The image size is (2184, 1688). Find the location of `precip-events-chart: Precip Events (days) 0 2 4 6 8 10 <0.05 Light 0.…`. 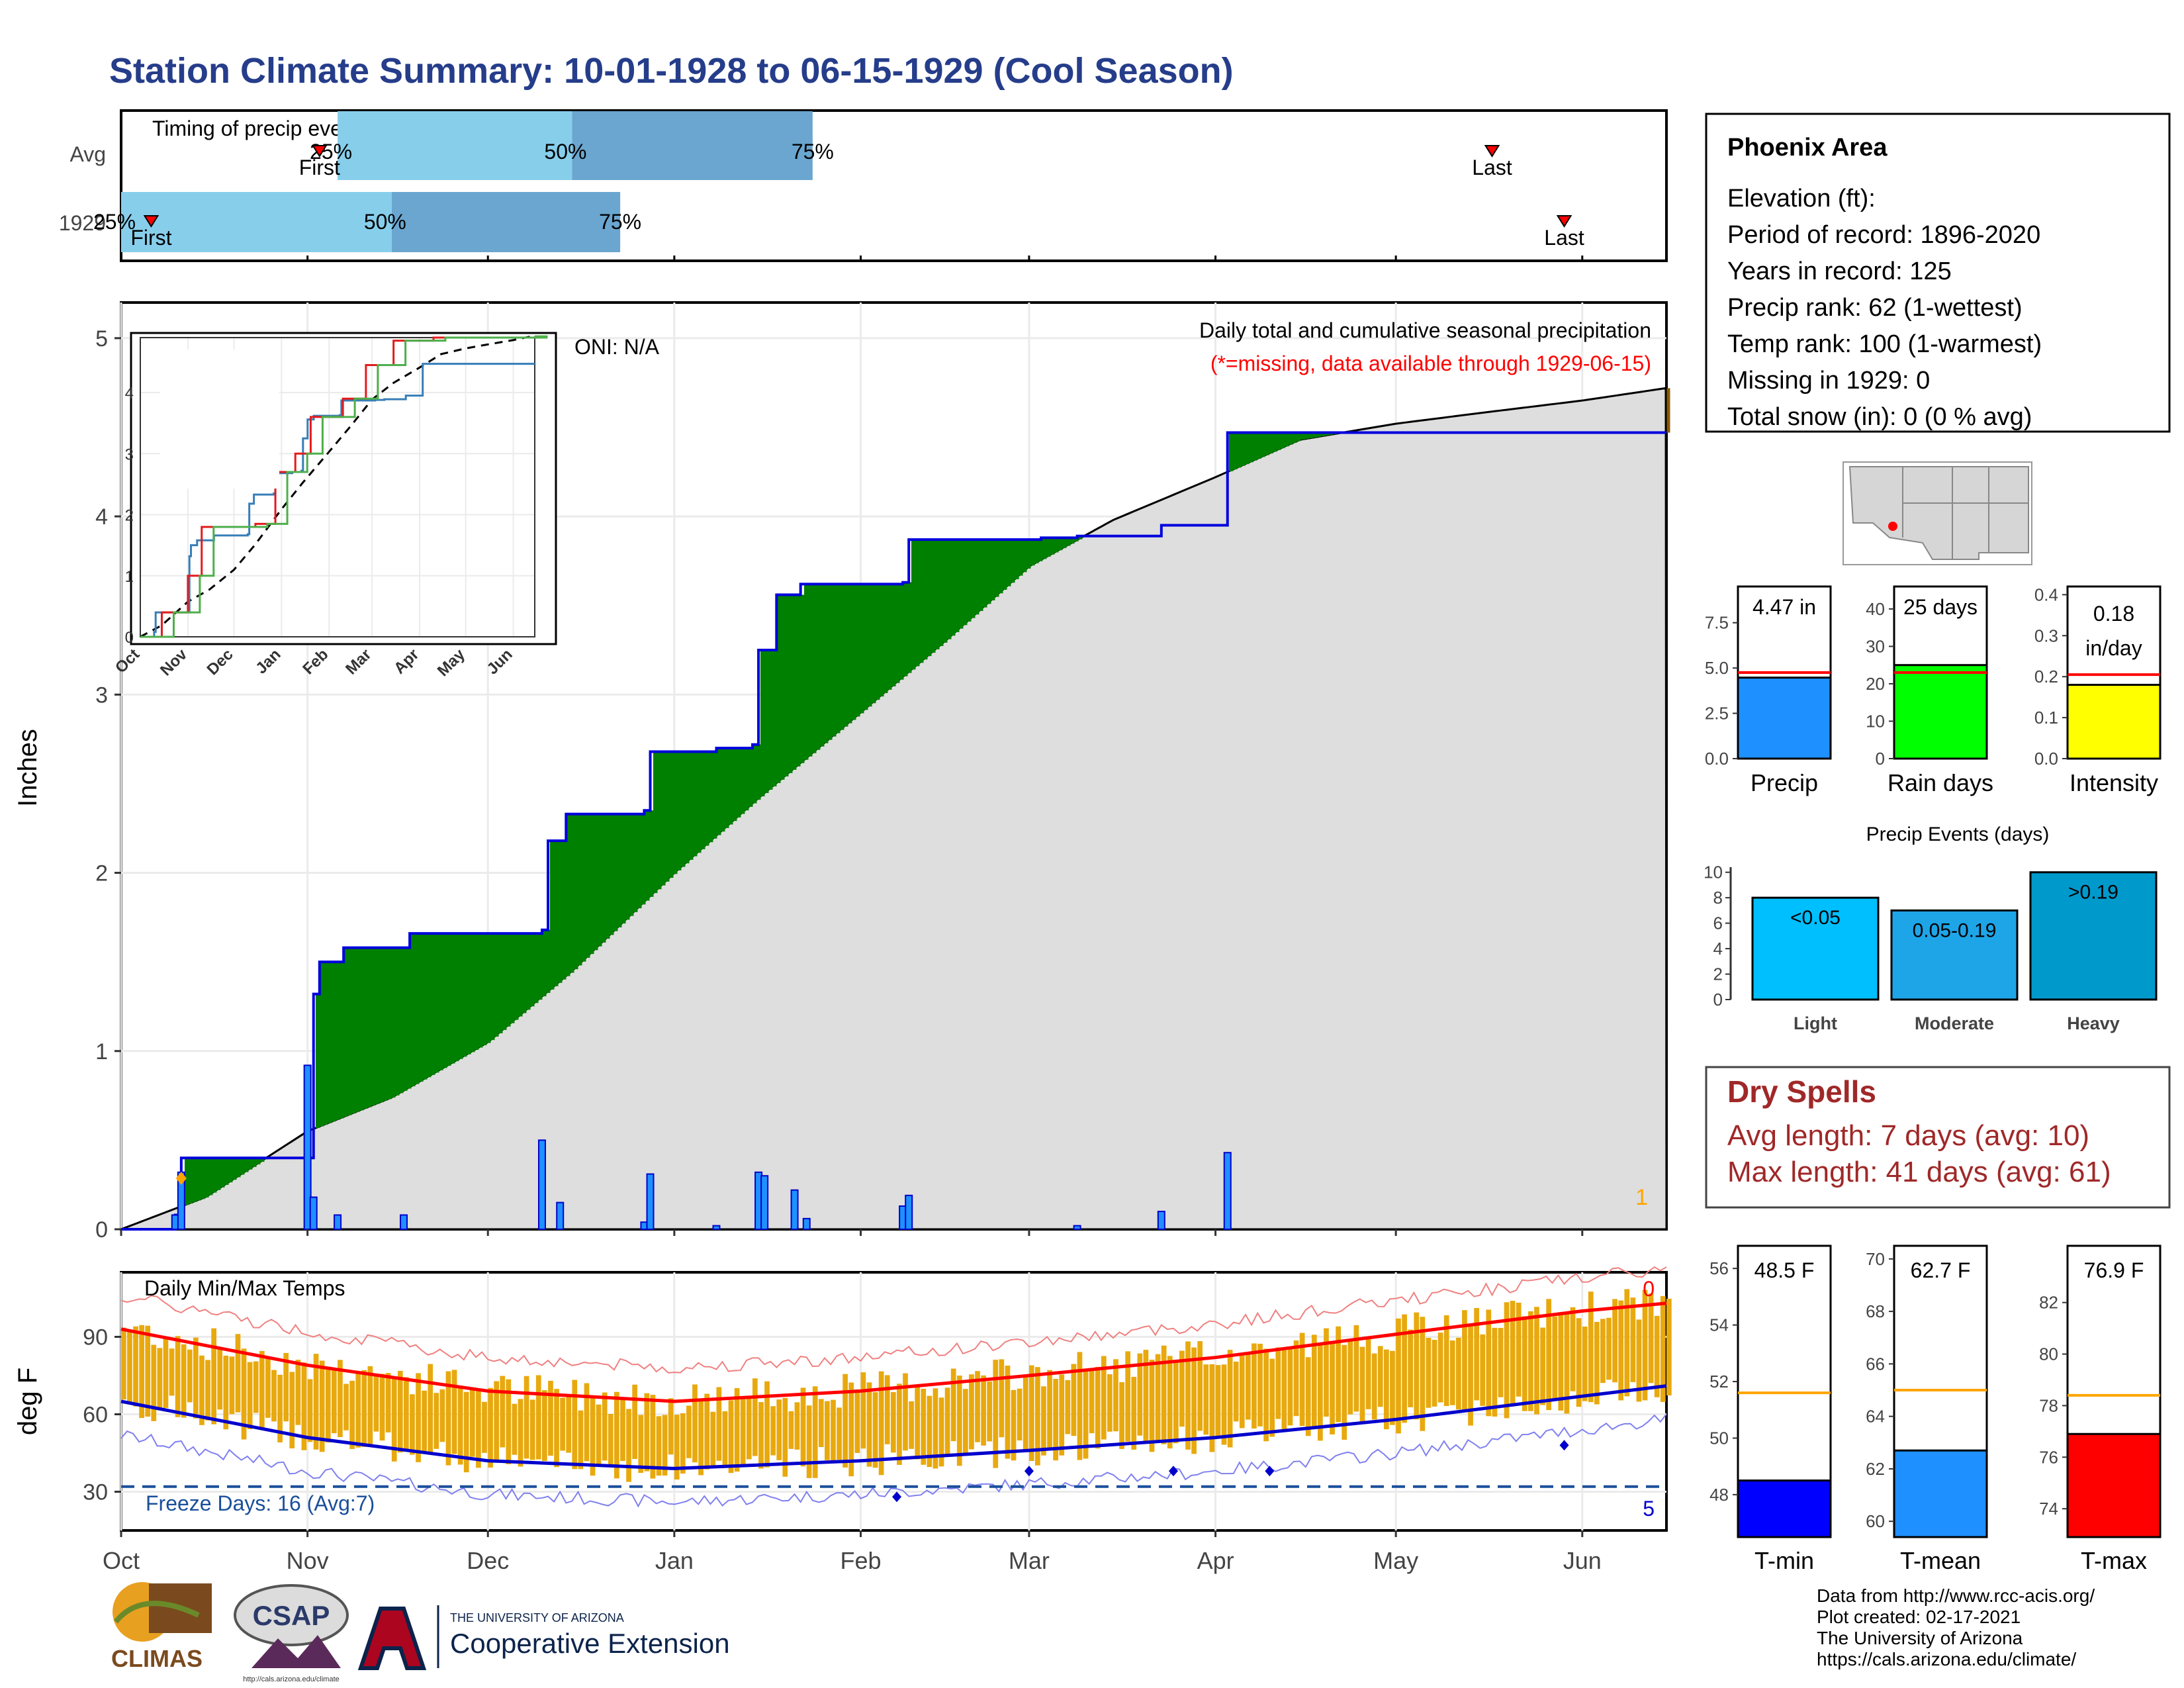

precip-events-chart: Precip Events (days) 0 2 4 6 8 10 <0.05 Light 0.… is located at coordinates (1931, 928).